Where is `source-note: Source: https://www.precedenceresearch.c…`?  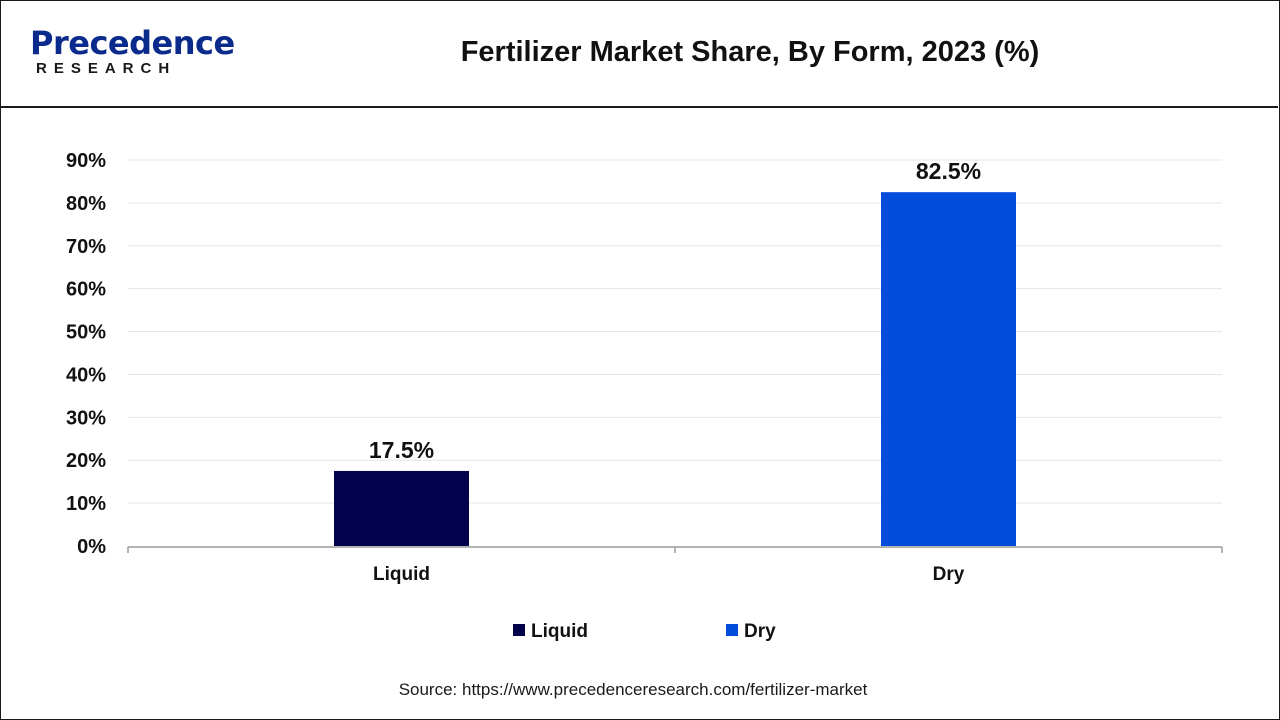 source-note: Source: https://www.precedenceresearch.c… is located at coordinates (633, 689).